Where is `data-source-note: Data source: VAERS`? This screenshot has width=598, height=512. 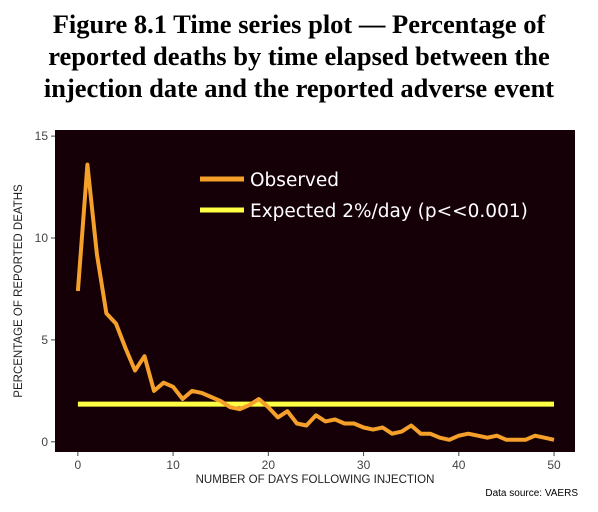
data-source-note: Data source: VAERS is located at coordinates (531, 493).